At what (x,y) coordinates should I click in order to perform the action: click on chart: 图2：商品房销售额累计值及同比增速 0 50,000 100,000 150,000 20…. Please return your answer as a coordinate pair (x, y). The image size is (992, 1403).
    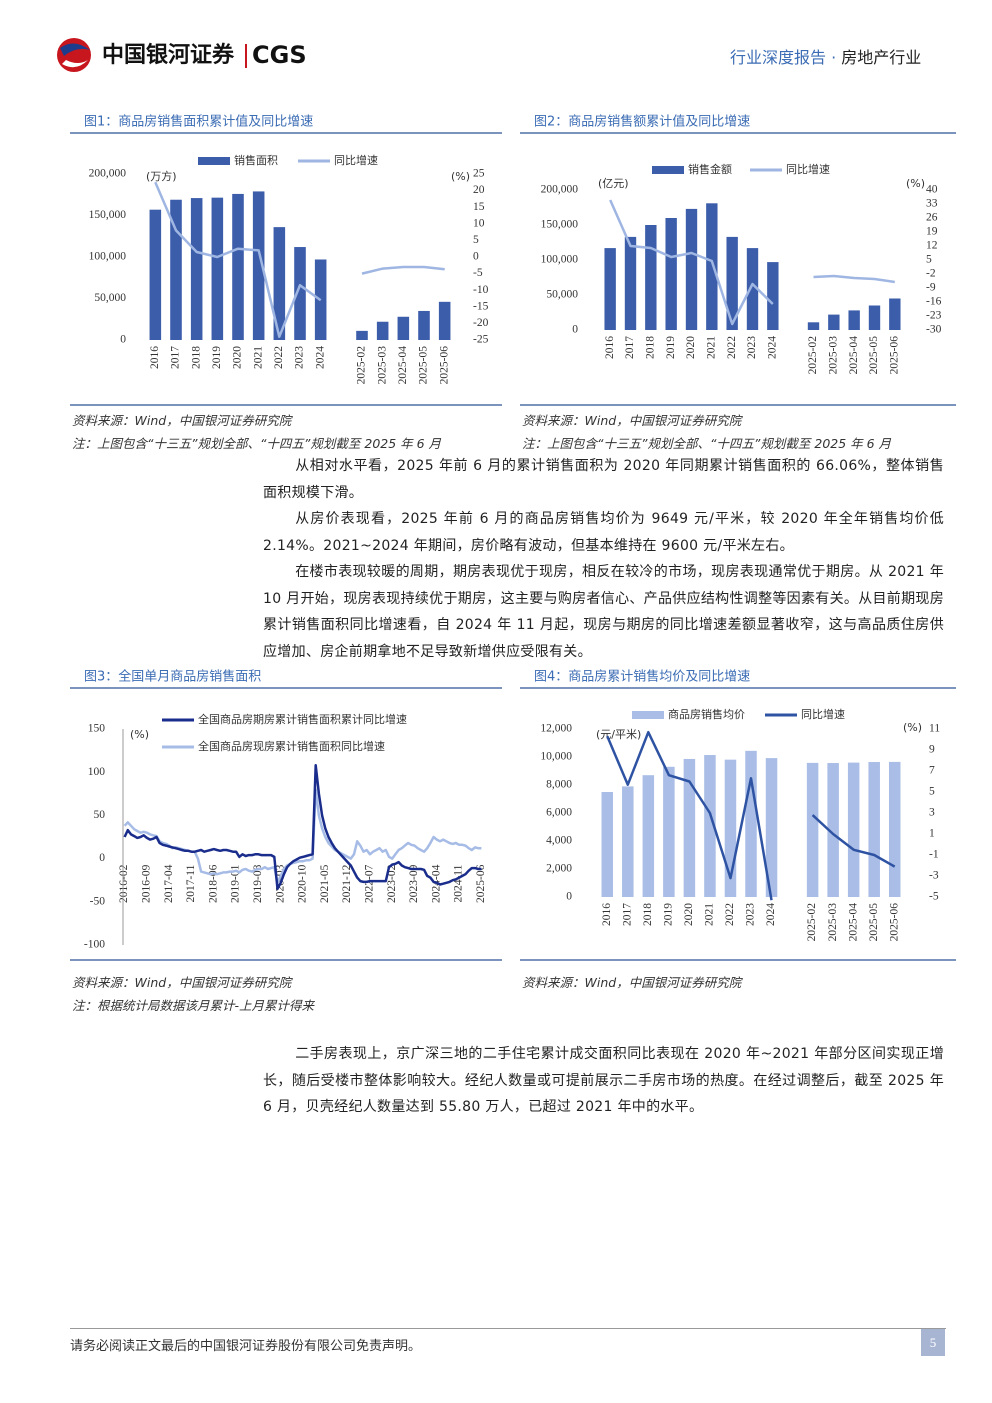
    Looking at the image, I should click on (738, 260).